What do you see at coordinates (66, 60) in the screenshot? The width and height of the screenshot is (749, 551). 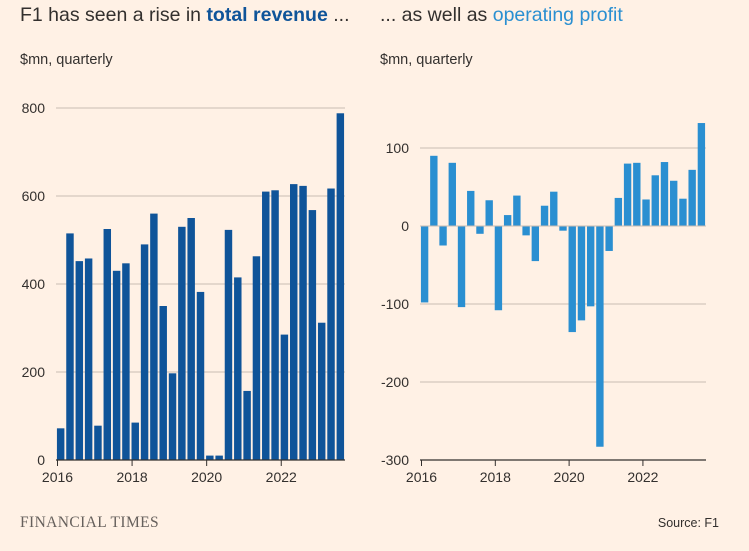 I see `left-unit-label: $mn, quarterly` at bounding box center [66, 60].